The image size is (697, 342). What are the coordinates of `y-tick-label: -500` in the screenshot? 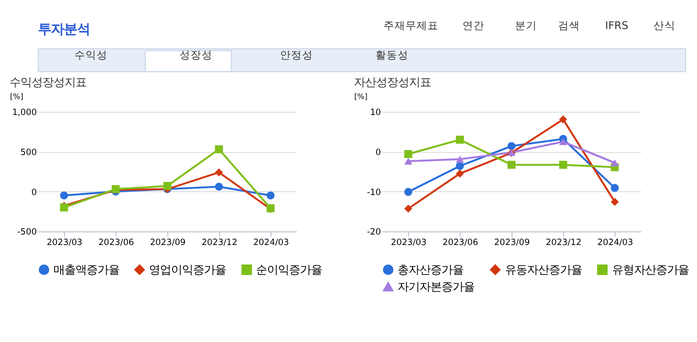 It's located at (27, 233).